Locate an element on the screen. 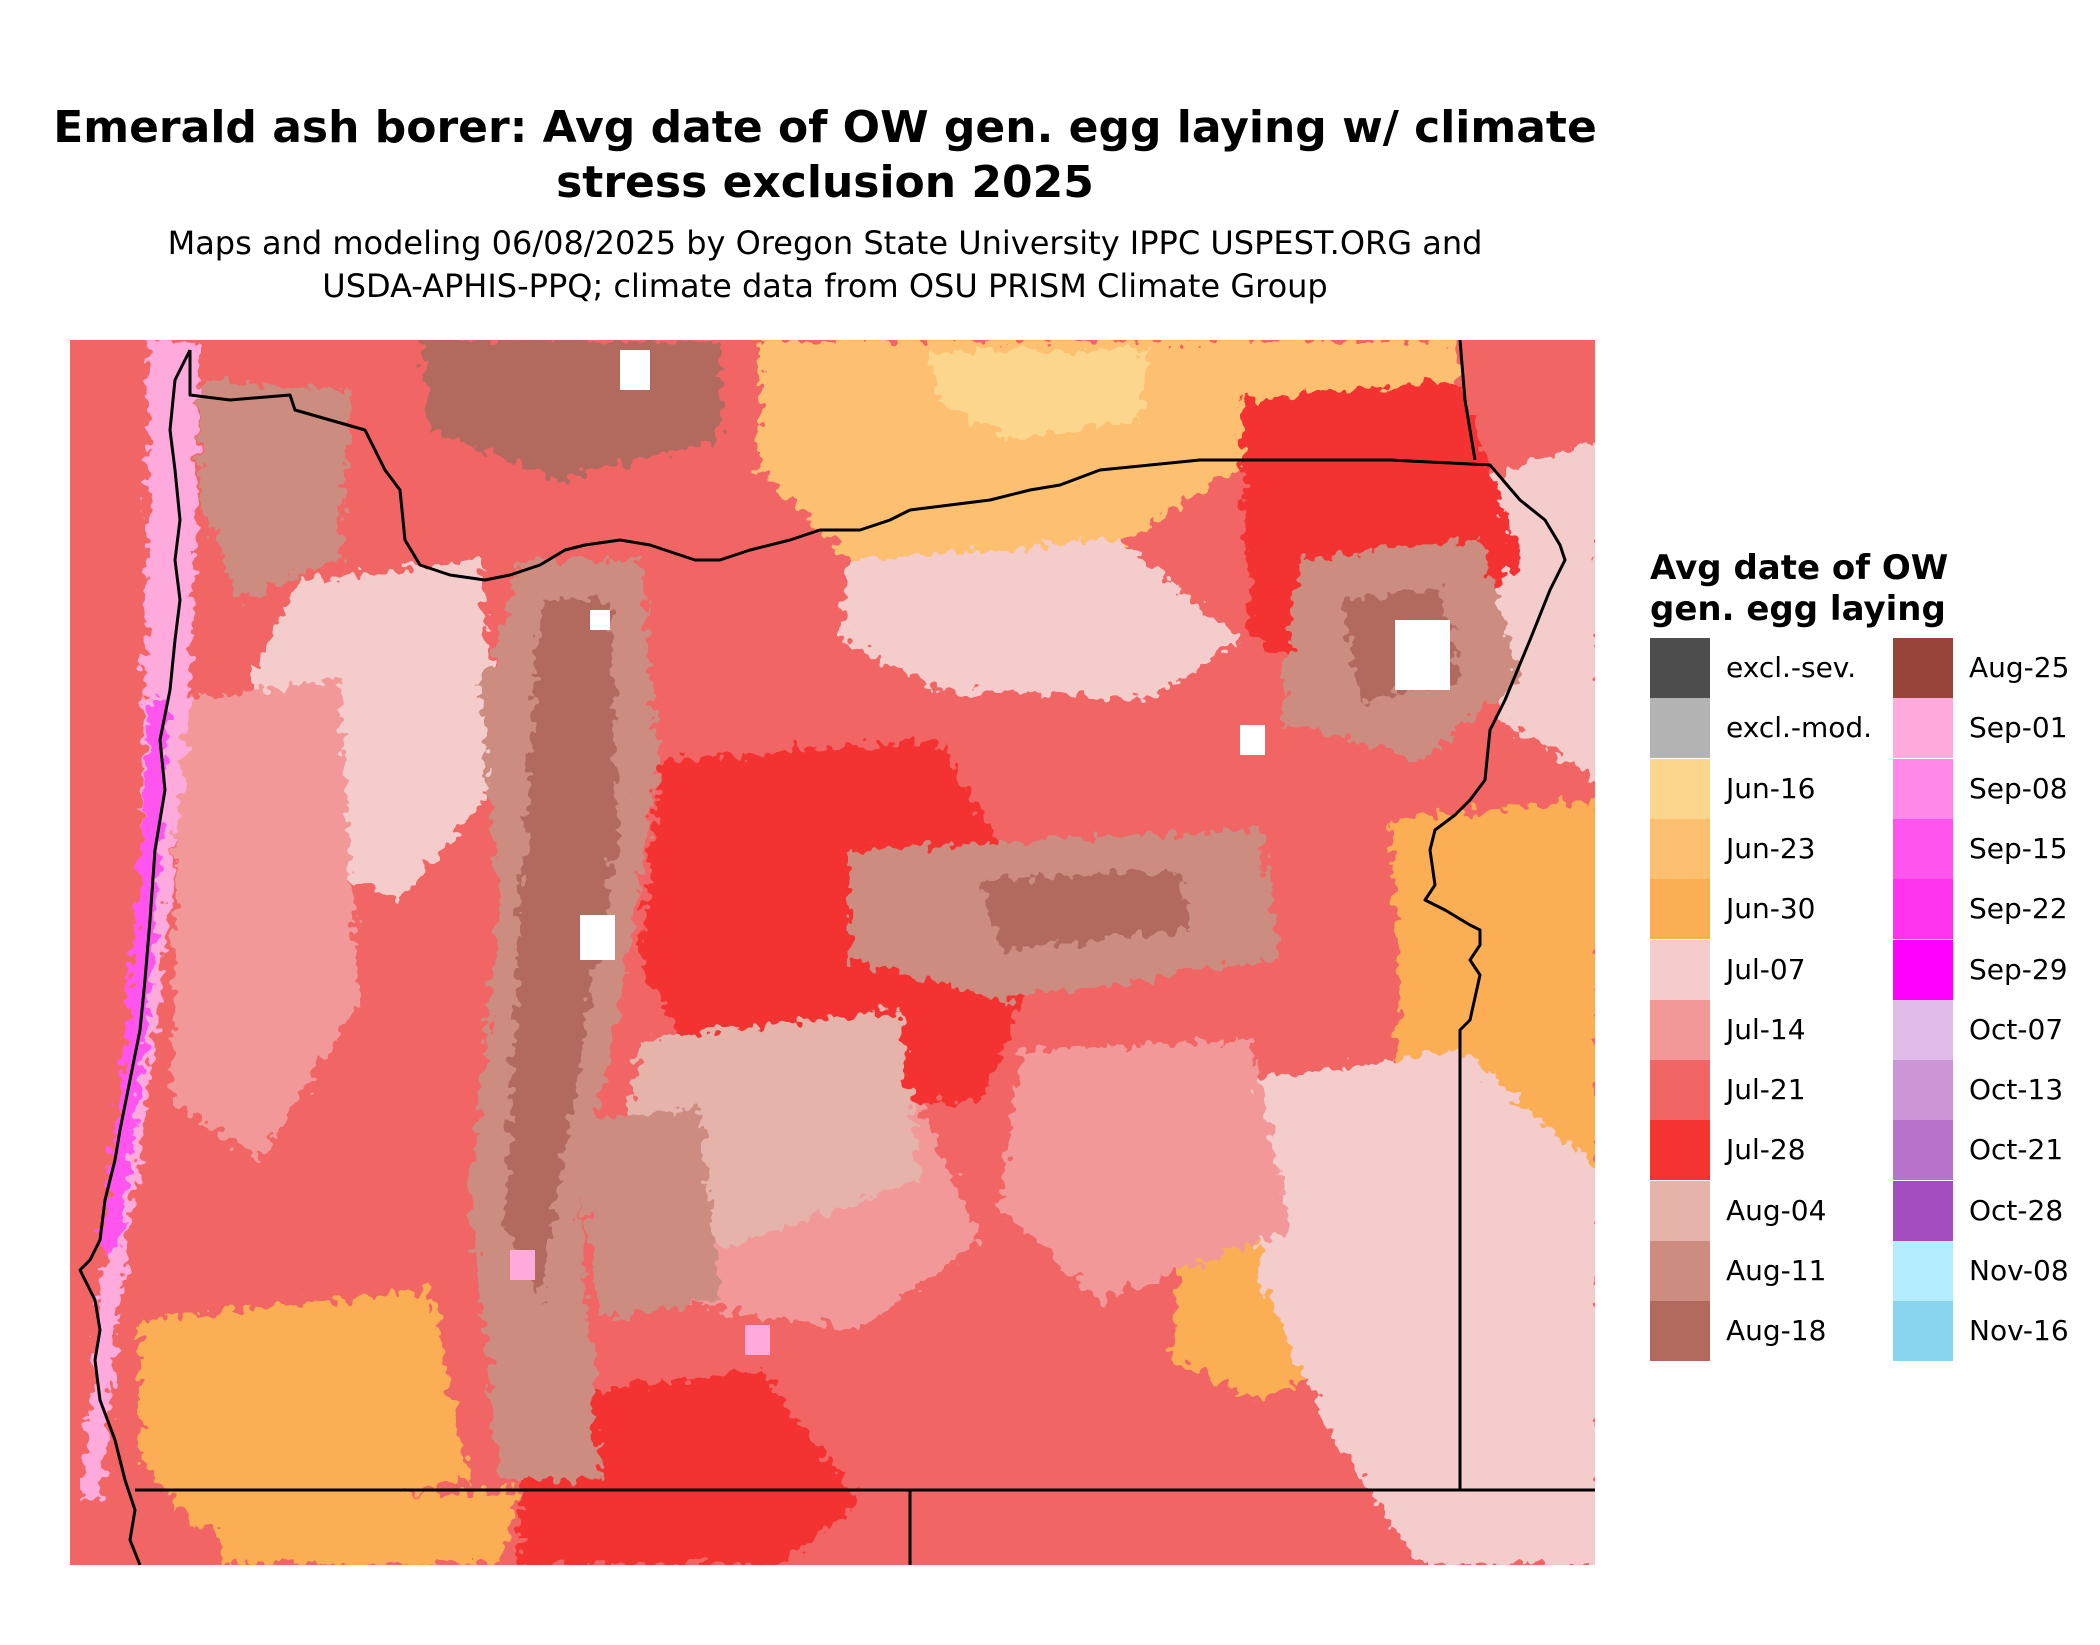  zone-south-central is located at coordinates (645, 1215).